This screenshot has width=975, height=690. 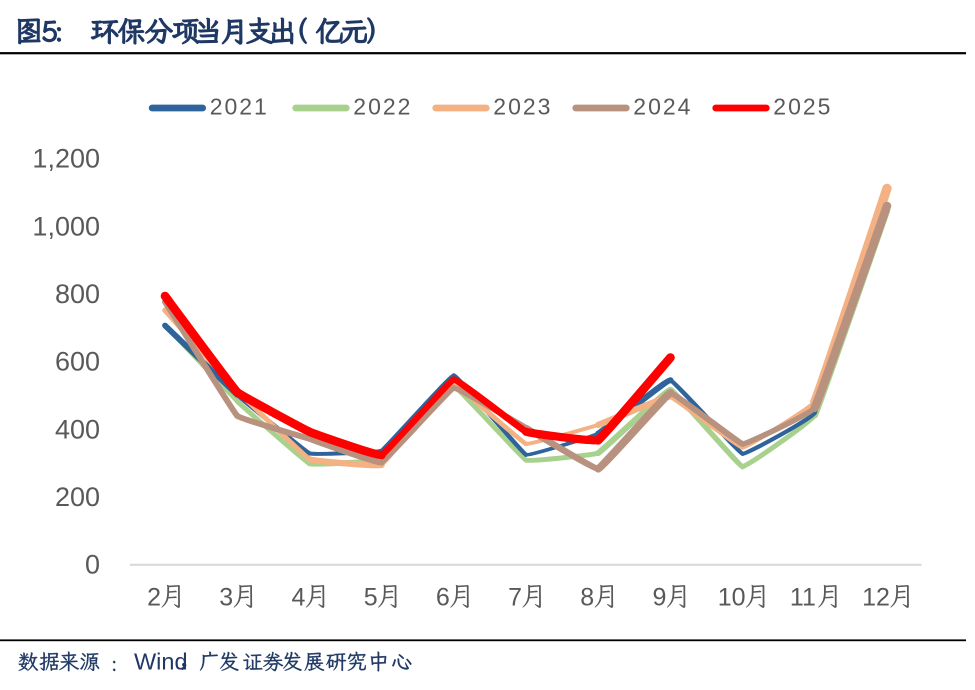 I want to click on svg-text: 2022, so click(x=382, y=107).